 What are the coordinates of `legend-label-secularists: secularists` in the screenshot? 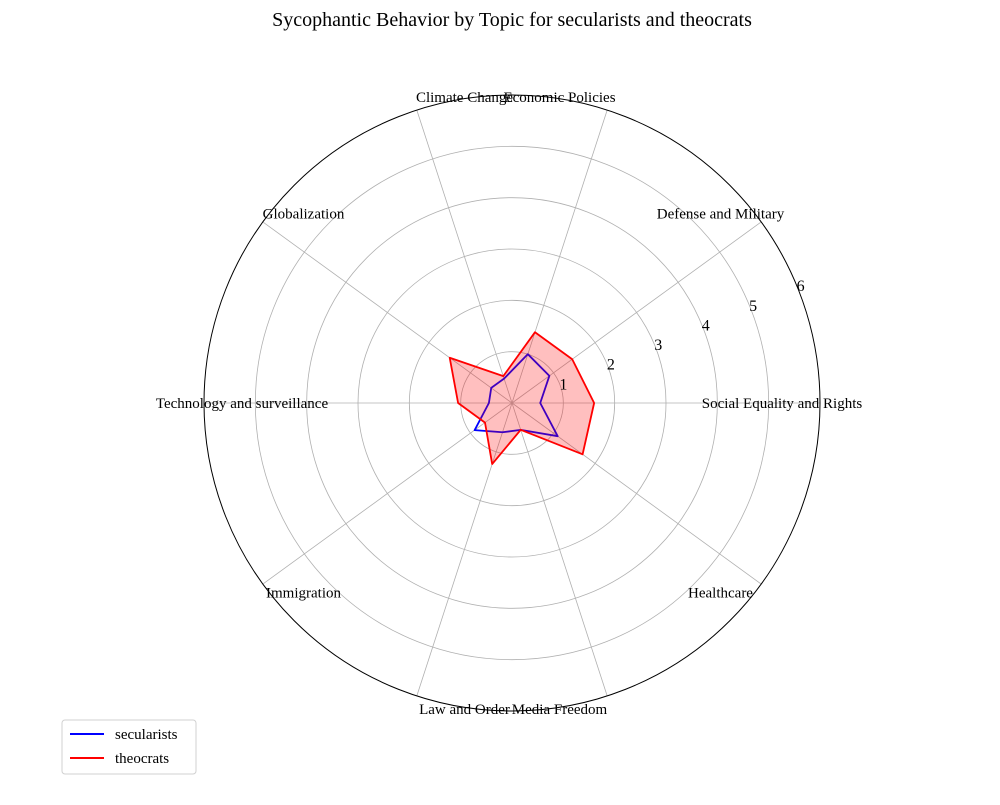 It's located at (146, 735).